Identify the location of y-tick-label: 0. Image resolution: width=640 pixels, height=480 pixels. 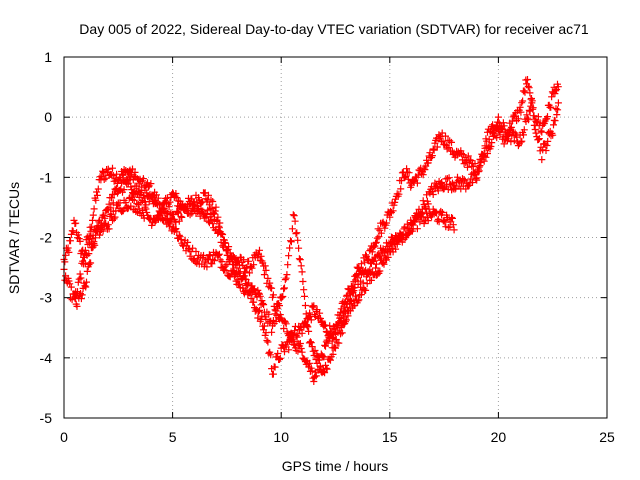
(48, 117).